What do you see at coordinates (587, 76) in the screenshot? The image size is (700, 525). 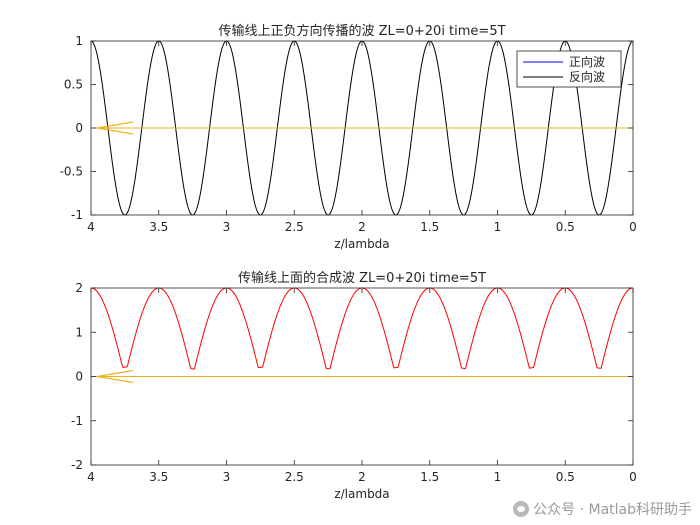 I see `legend-label: 反向波` at bounding box center [587, 76].